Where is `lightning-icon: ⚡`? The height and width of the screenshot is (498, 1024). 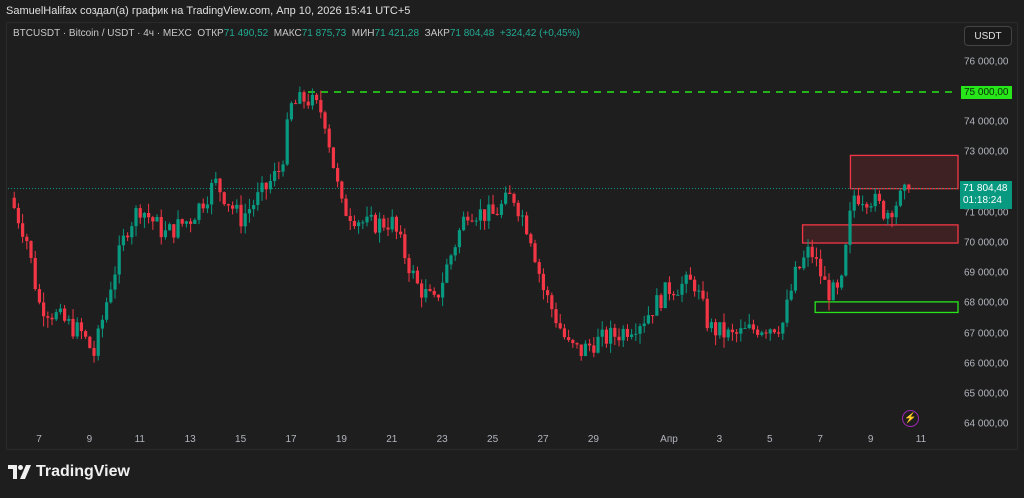 lightning-icon: ⚡ is located at coordinates (910, 418).